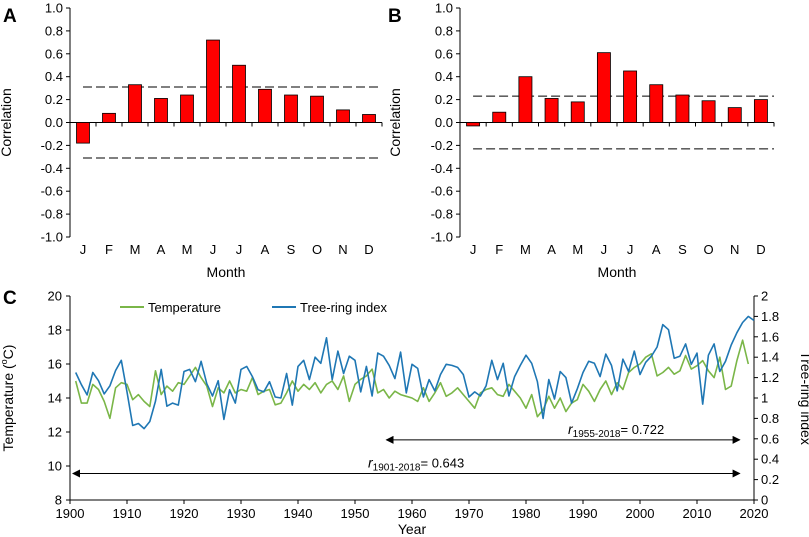 This screenshot has height=537, width=809. What do you see at coordinates (55, 398) in the screenshot?
I see `y-left-tick-label: 14` at bounding box center [55, 398].